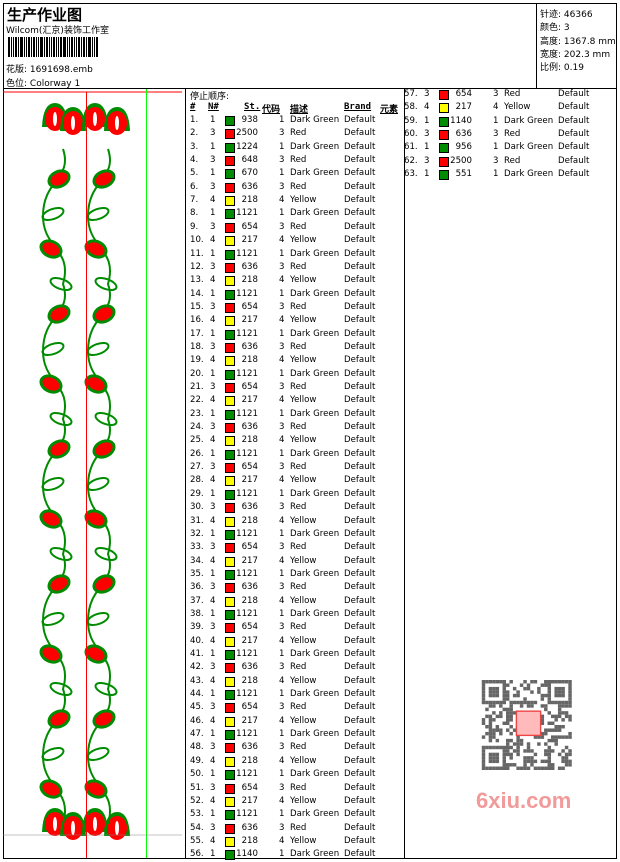  I want to click on scale-value: 0.19, so click(573, 68).